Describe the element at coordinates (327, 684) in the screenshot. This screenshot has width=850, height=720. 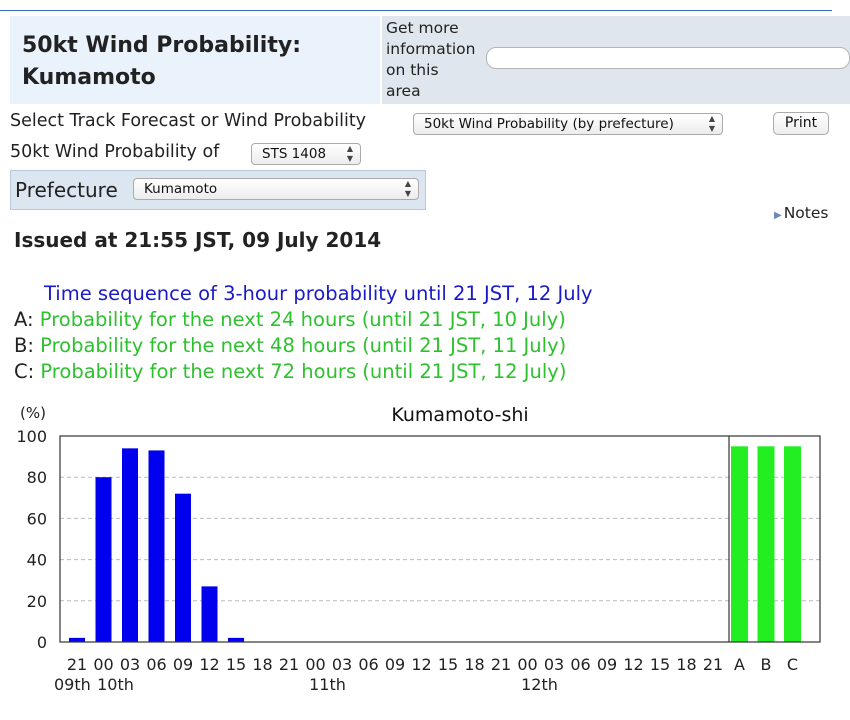
I see `x-day-label: 11th` at that location.